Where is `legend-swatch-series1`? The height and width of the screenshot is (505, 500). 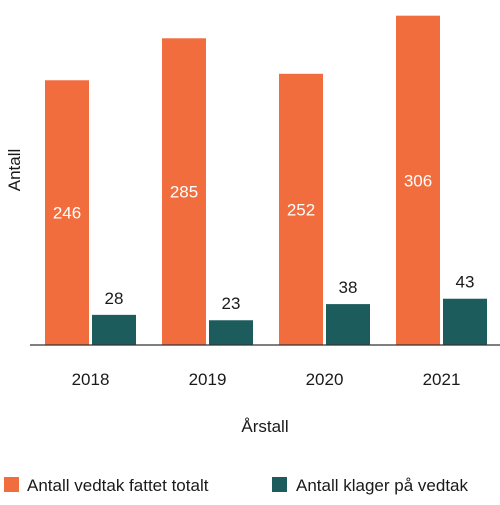
legend-swatch-series1 is located at coordinates (11, 484).